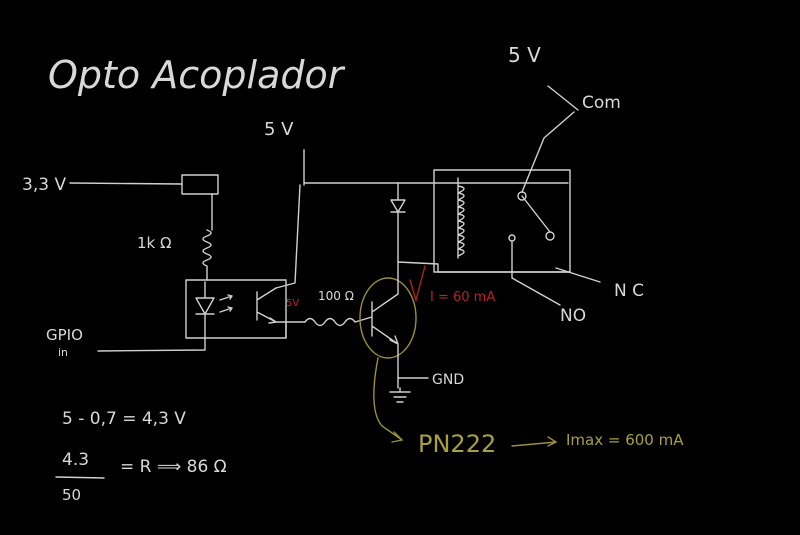  I want to click on arrow-to-imax, so click(534, 441).